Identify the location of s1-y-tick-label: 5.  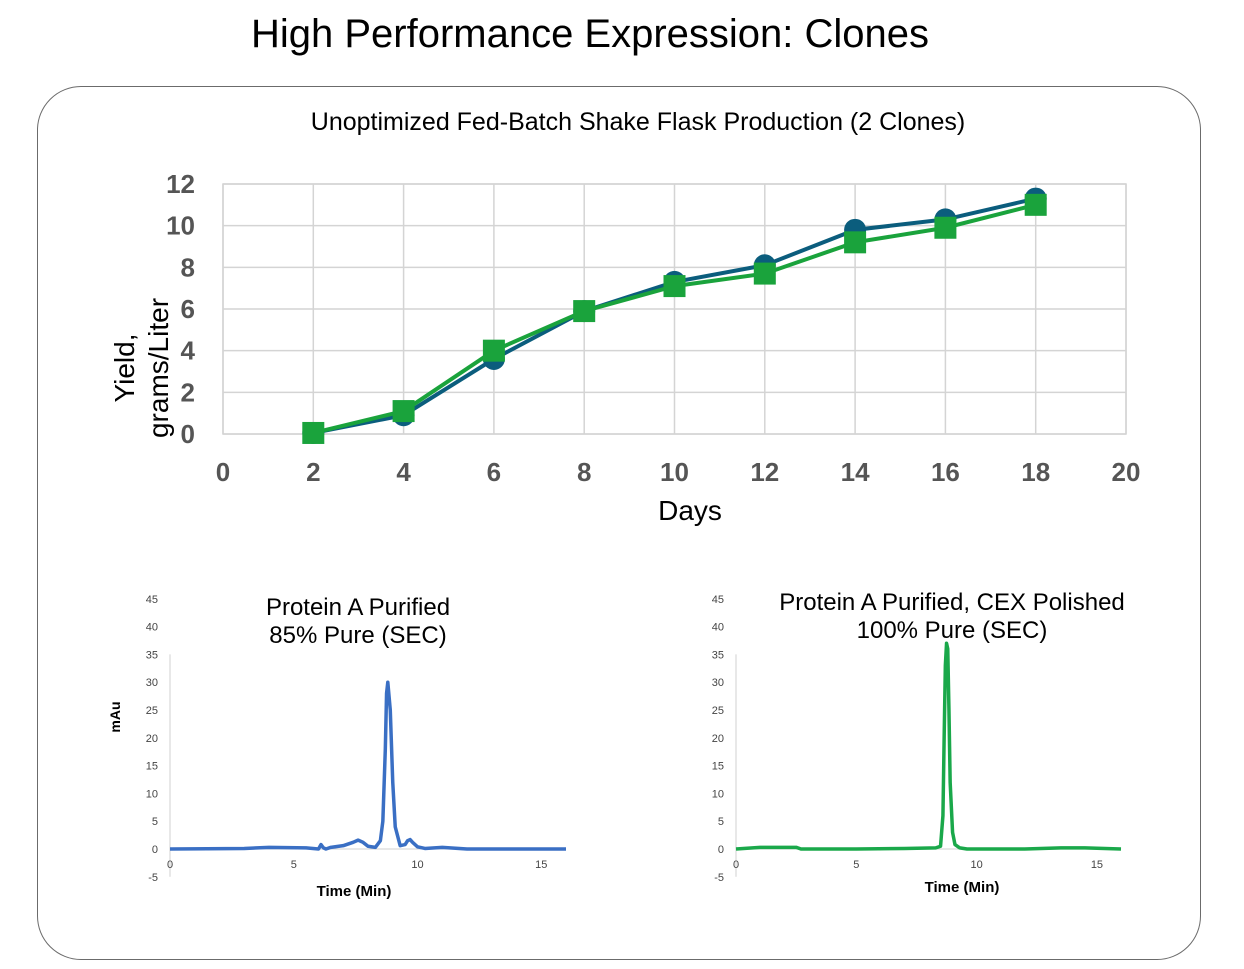
(155, 822).